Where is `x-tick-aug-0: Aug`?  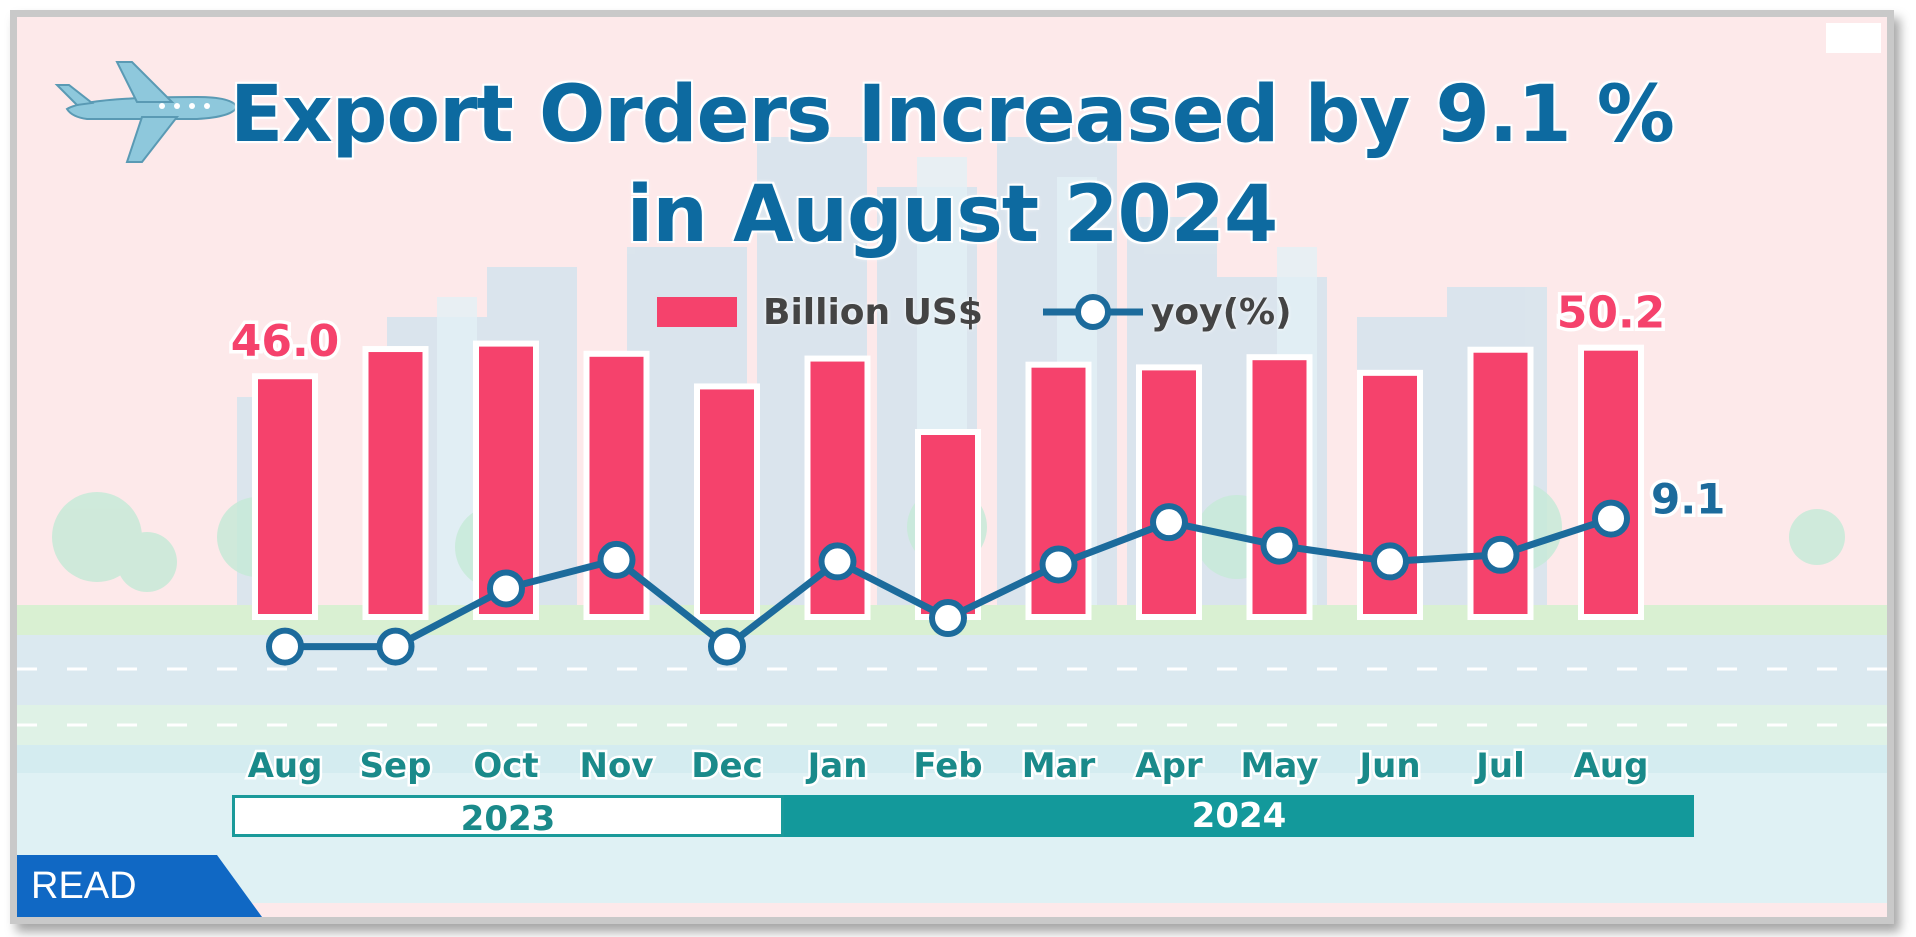 x-tick-aug-0: Aug is located at coordinates (285, 766).